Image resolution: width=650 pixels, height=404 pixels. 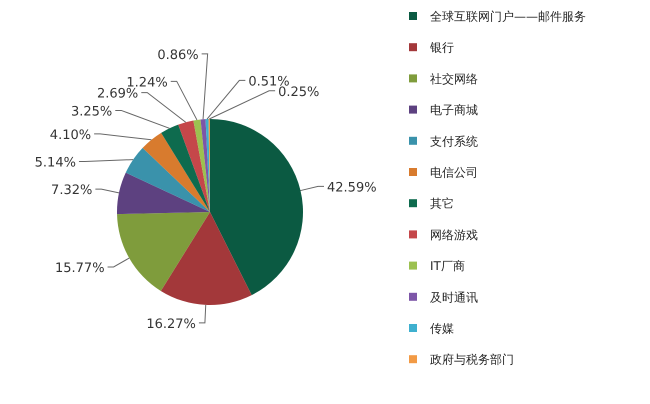 What do you see at coordinates (71, 190) in the screenshot?
I see `data-label: 7.32%` at bounding box center [71, 190].